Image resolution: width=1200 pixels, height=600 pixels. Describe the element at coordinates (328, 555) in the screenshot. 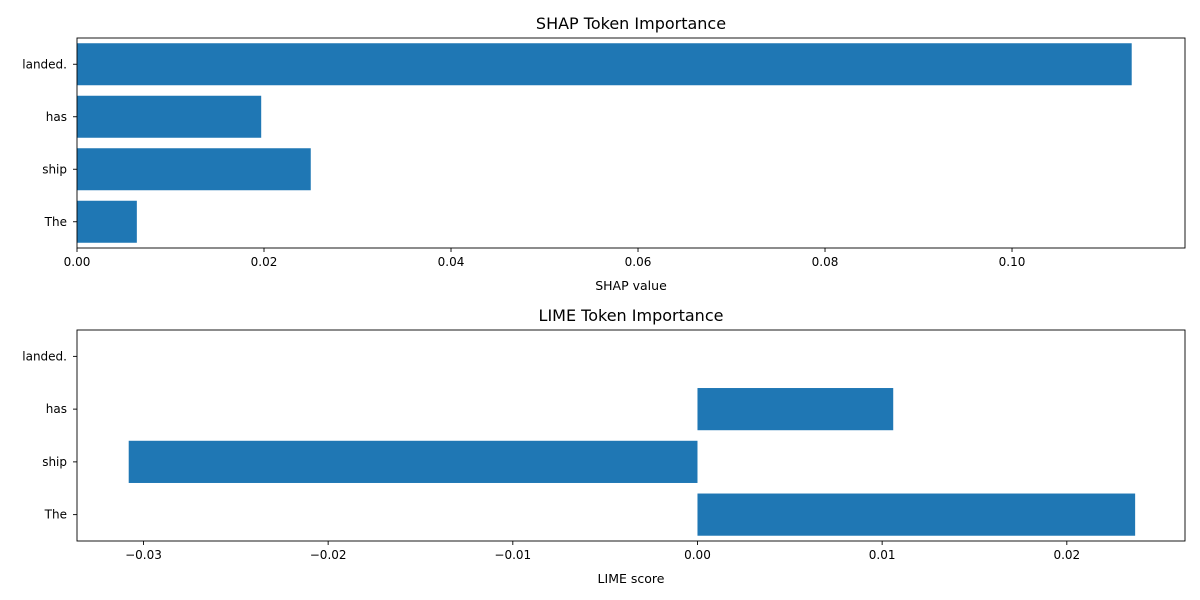

I see `lime-x-tick-label: −0.02` at that location.